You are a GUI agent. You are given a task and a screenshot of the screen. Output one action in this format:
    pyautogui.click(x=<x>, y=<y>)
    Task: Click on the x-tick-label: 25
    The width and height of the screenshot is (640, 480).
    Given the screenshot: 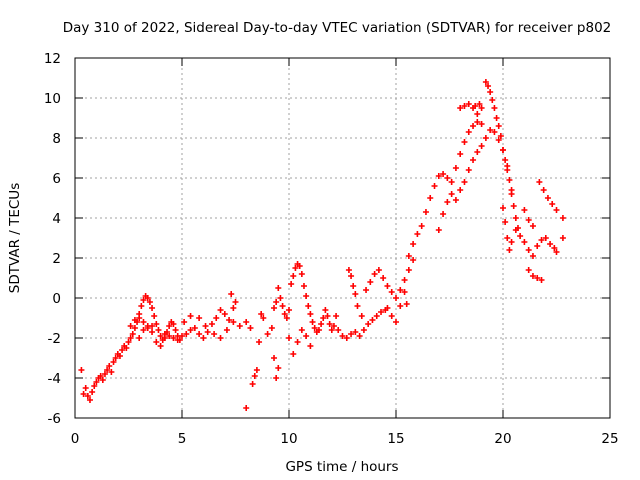 What is the action you would take?
    pyautogui.click(x=609, y=439)
    